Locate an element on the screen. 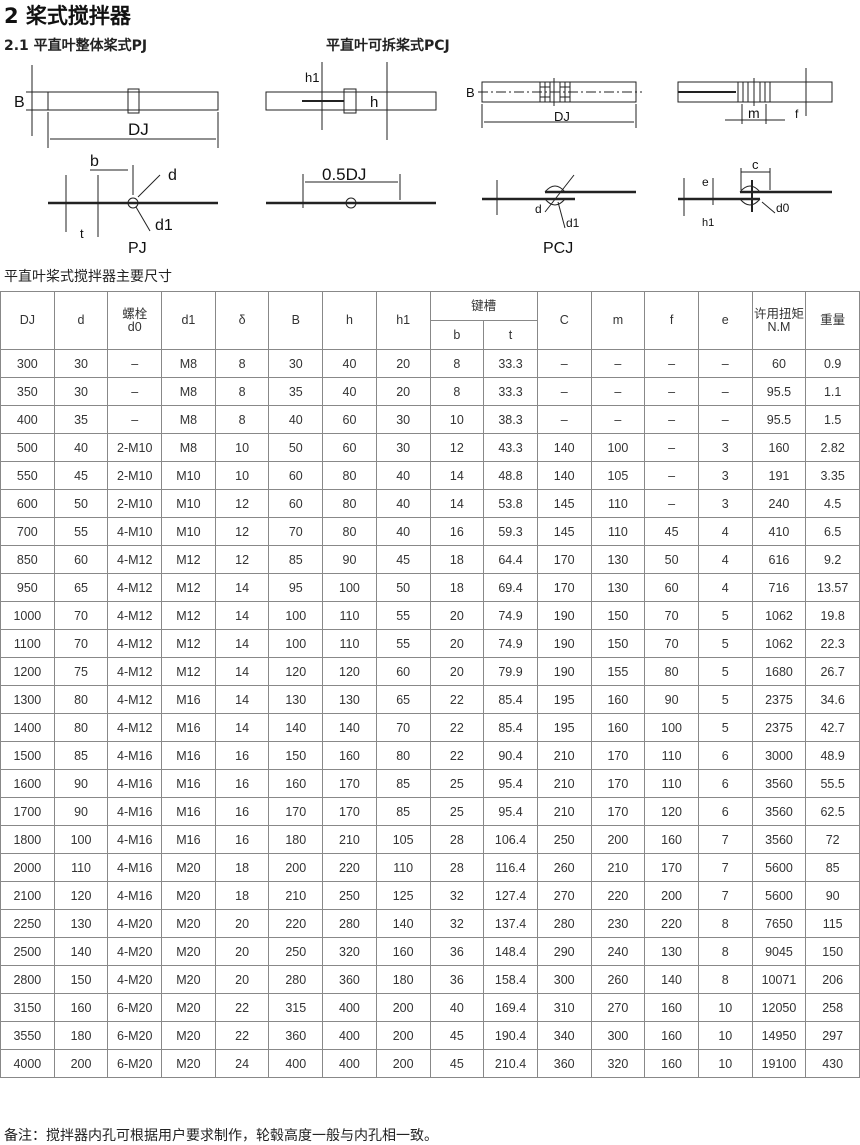 Image resolution: width=860 pixels, height=1145 pixels. pj-subtitle: 2.1 平直叶整体桨式PJ is located at coordinates (76, 46).